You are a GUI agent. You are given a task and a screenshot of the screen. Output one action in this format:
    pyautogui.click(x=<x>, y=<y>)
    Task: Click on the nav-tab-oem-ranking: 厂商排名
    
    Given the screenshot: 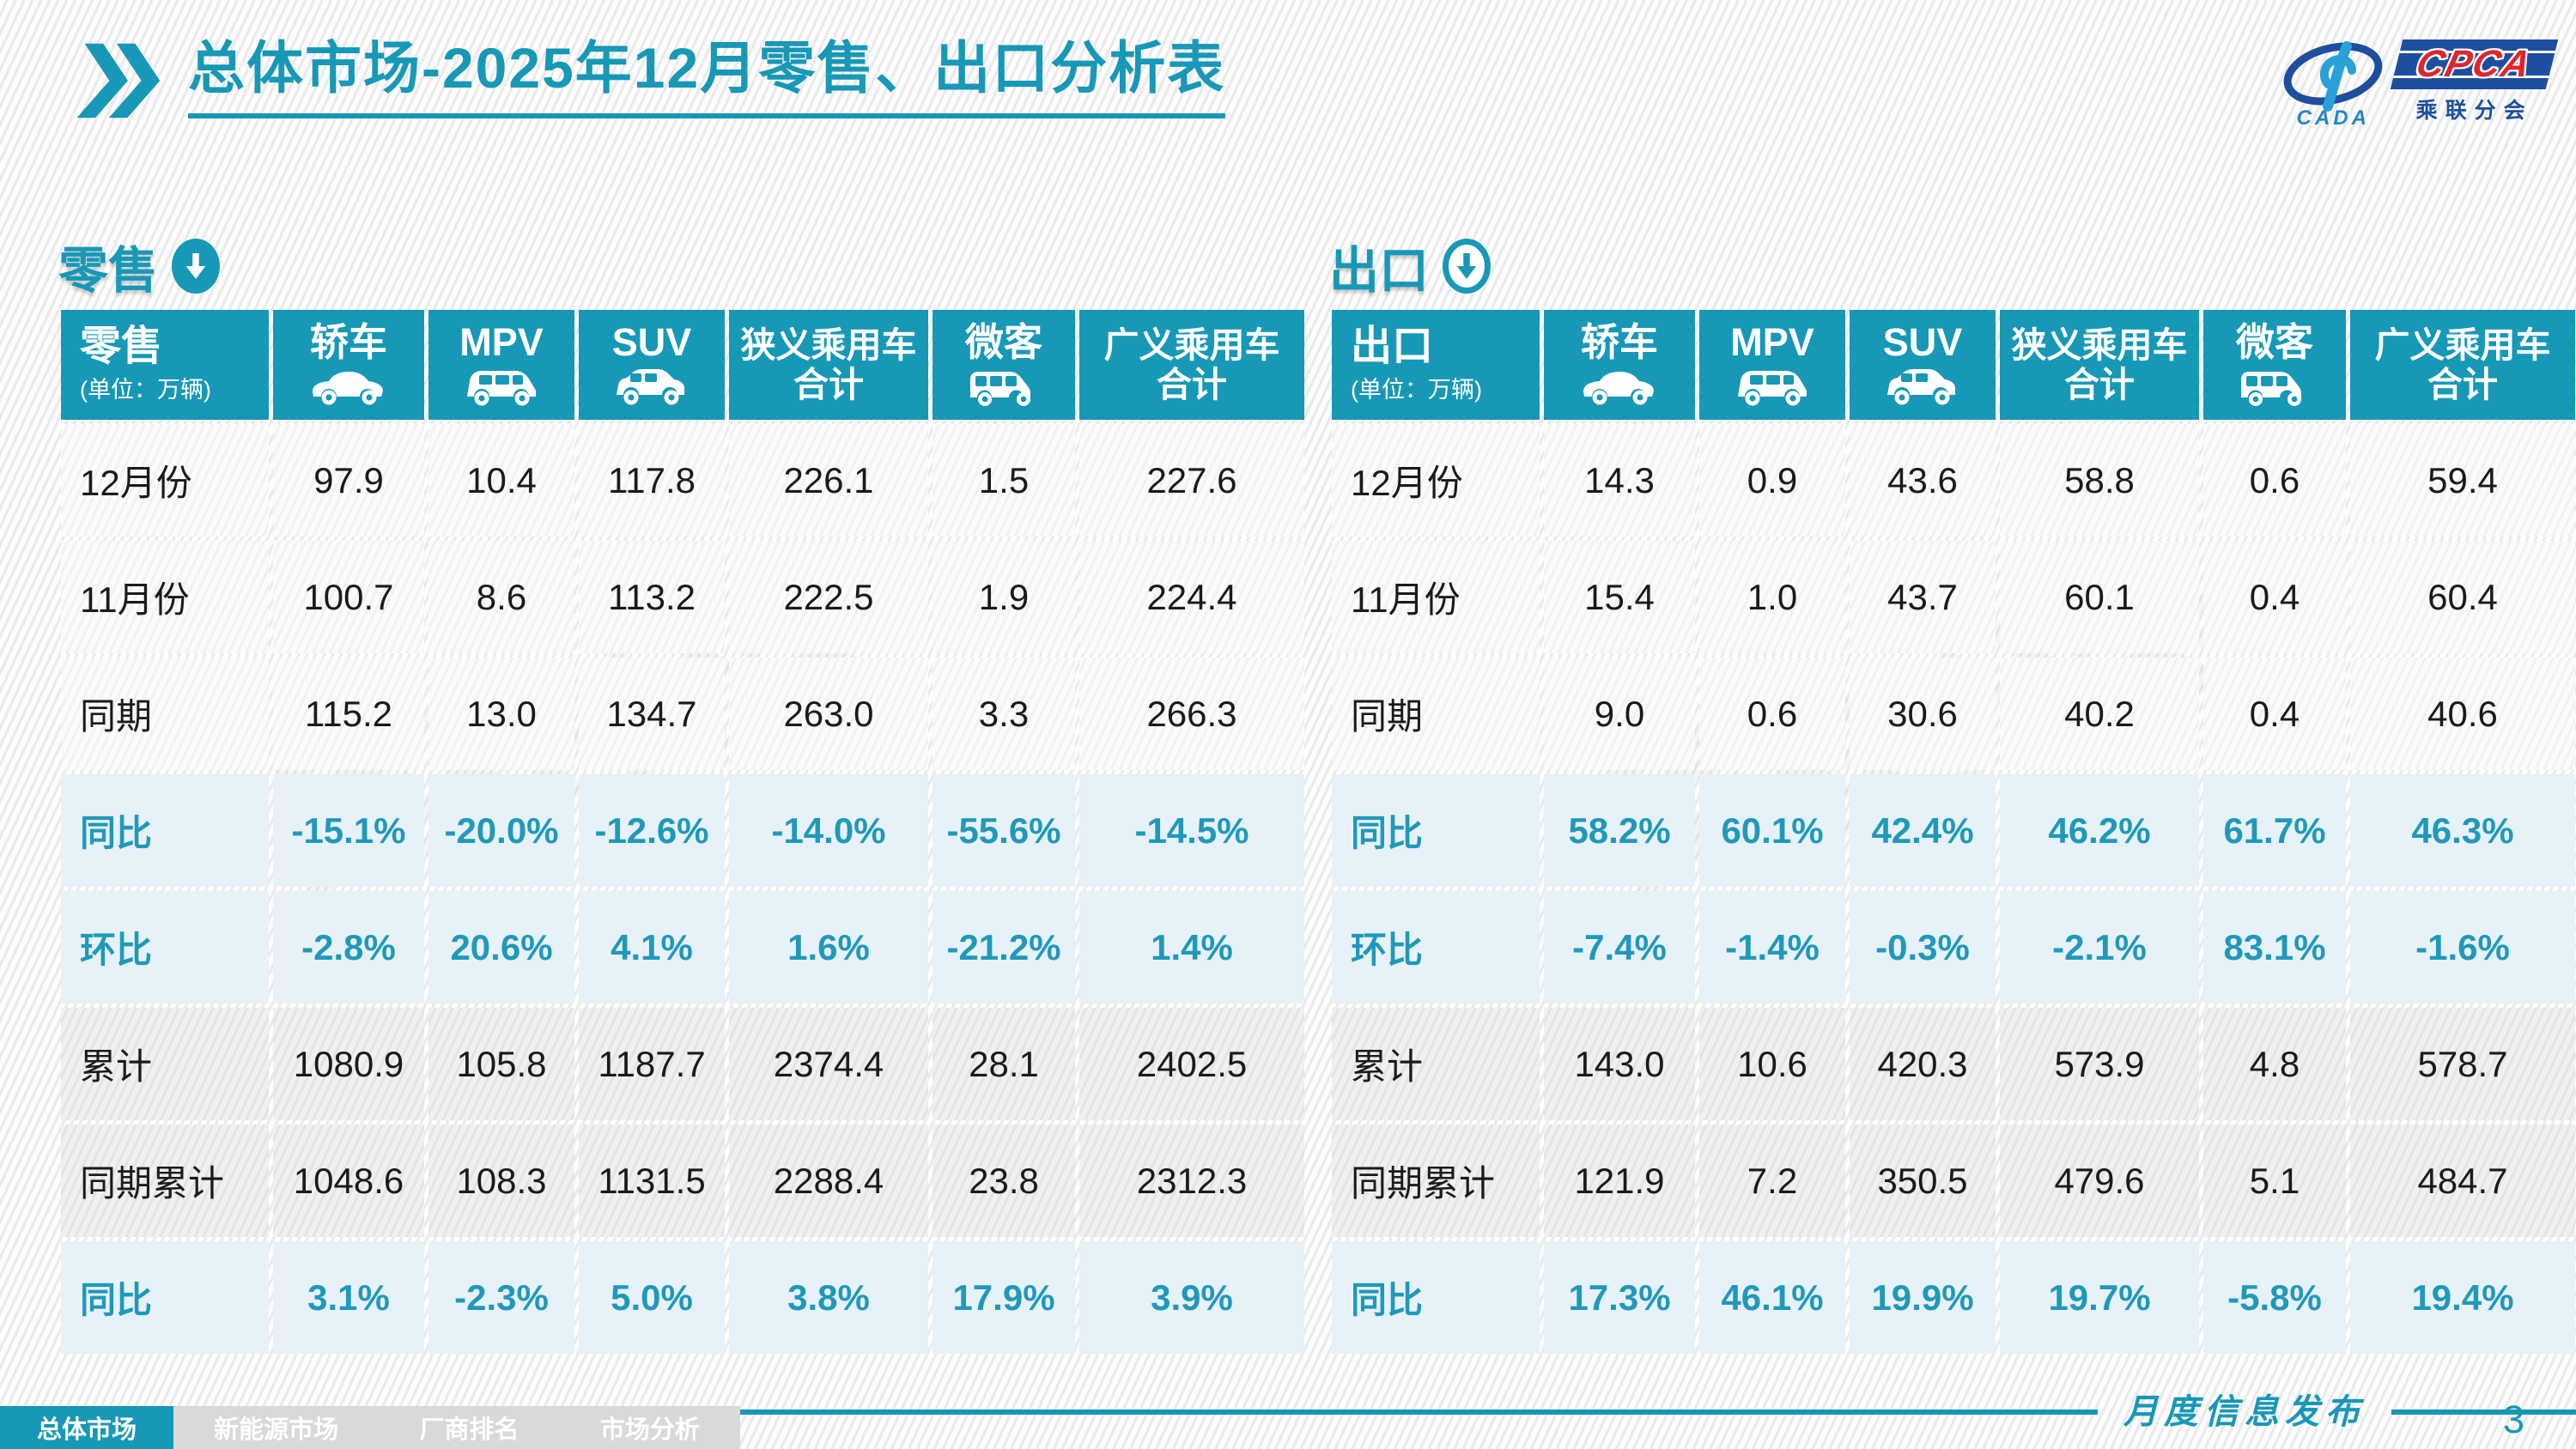 What is the action you would take?
    pyautogui.click(x=469, y=1430)
    